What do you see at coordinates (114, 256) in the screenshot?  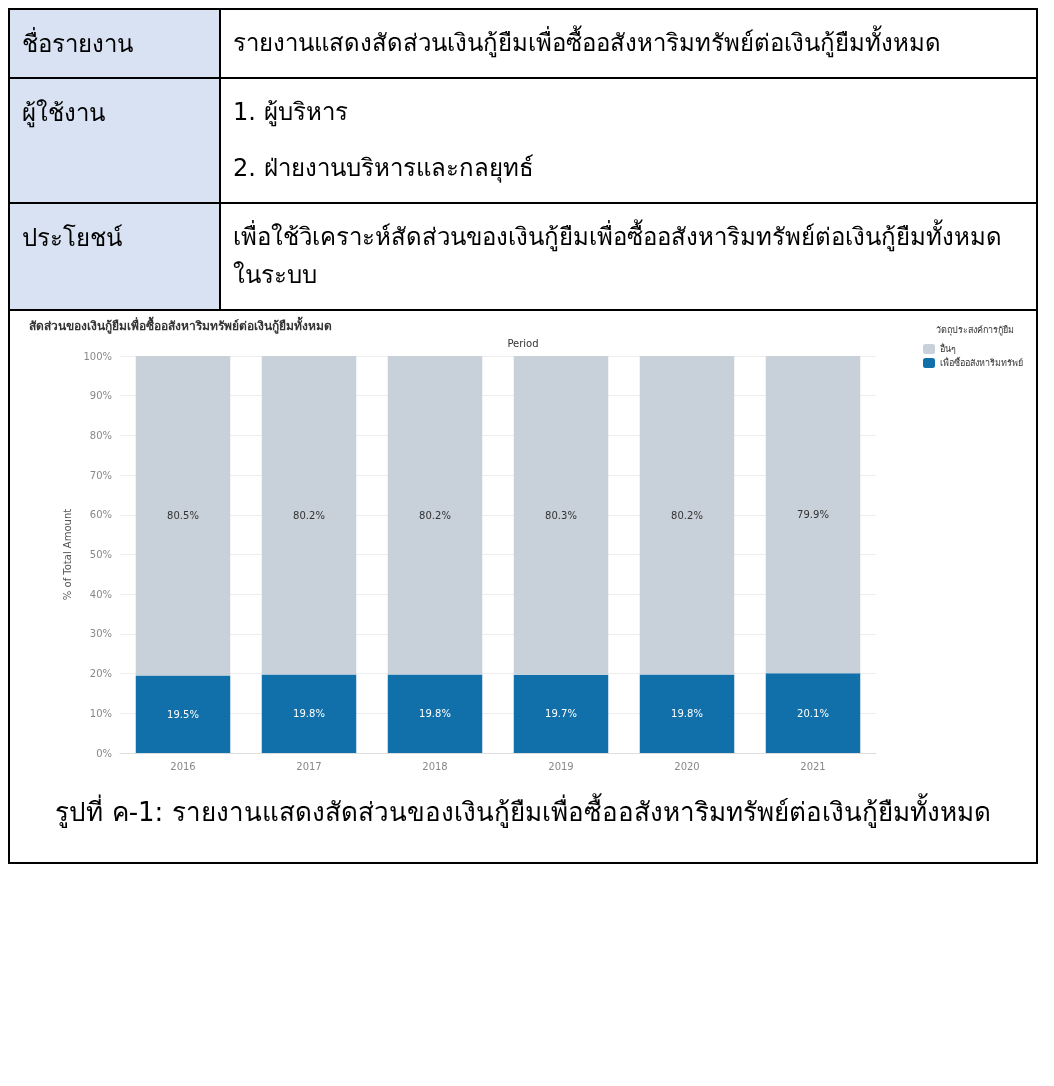 I see `text: ประโยชน์` at bounding box center [114, 256].